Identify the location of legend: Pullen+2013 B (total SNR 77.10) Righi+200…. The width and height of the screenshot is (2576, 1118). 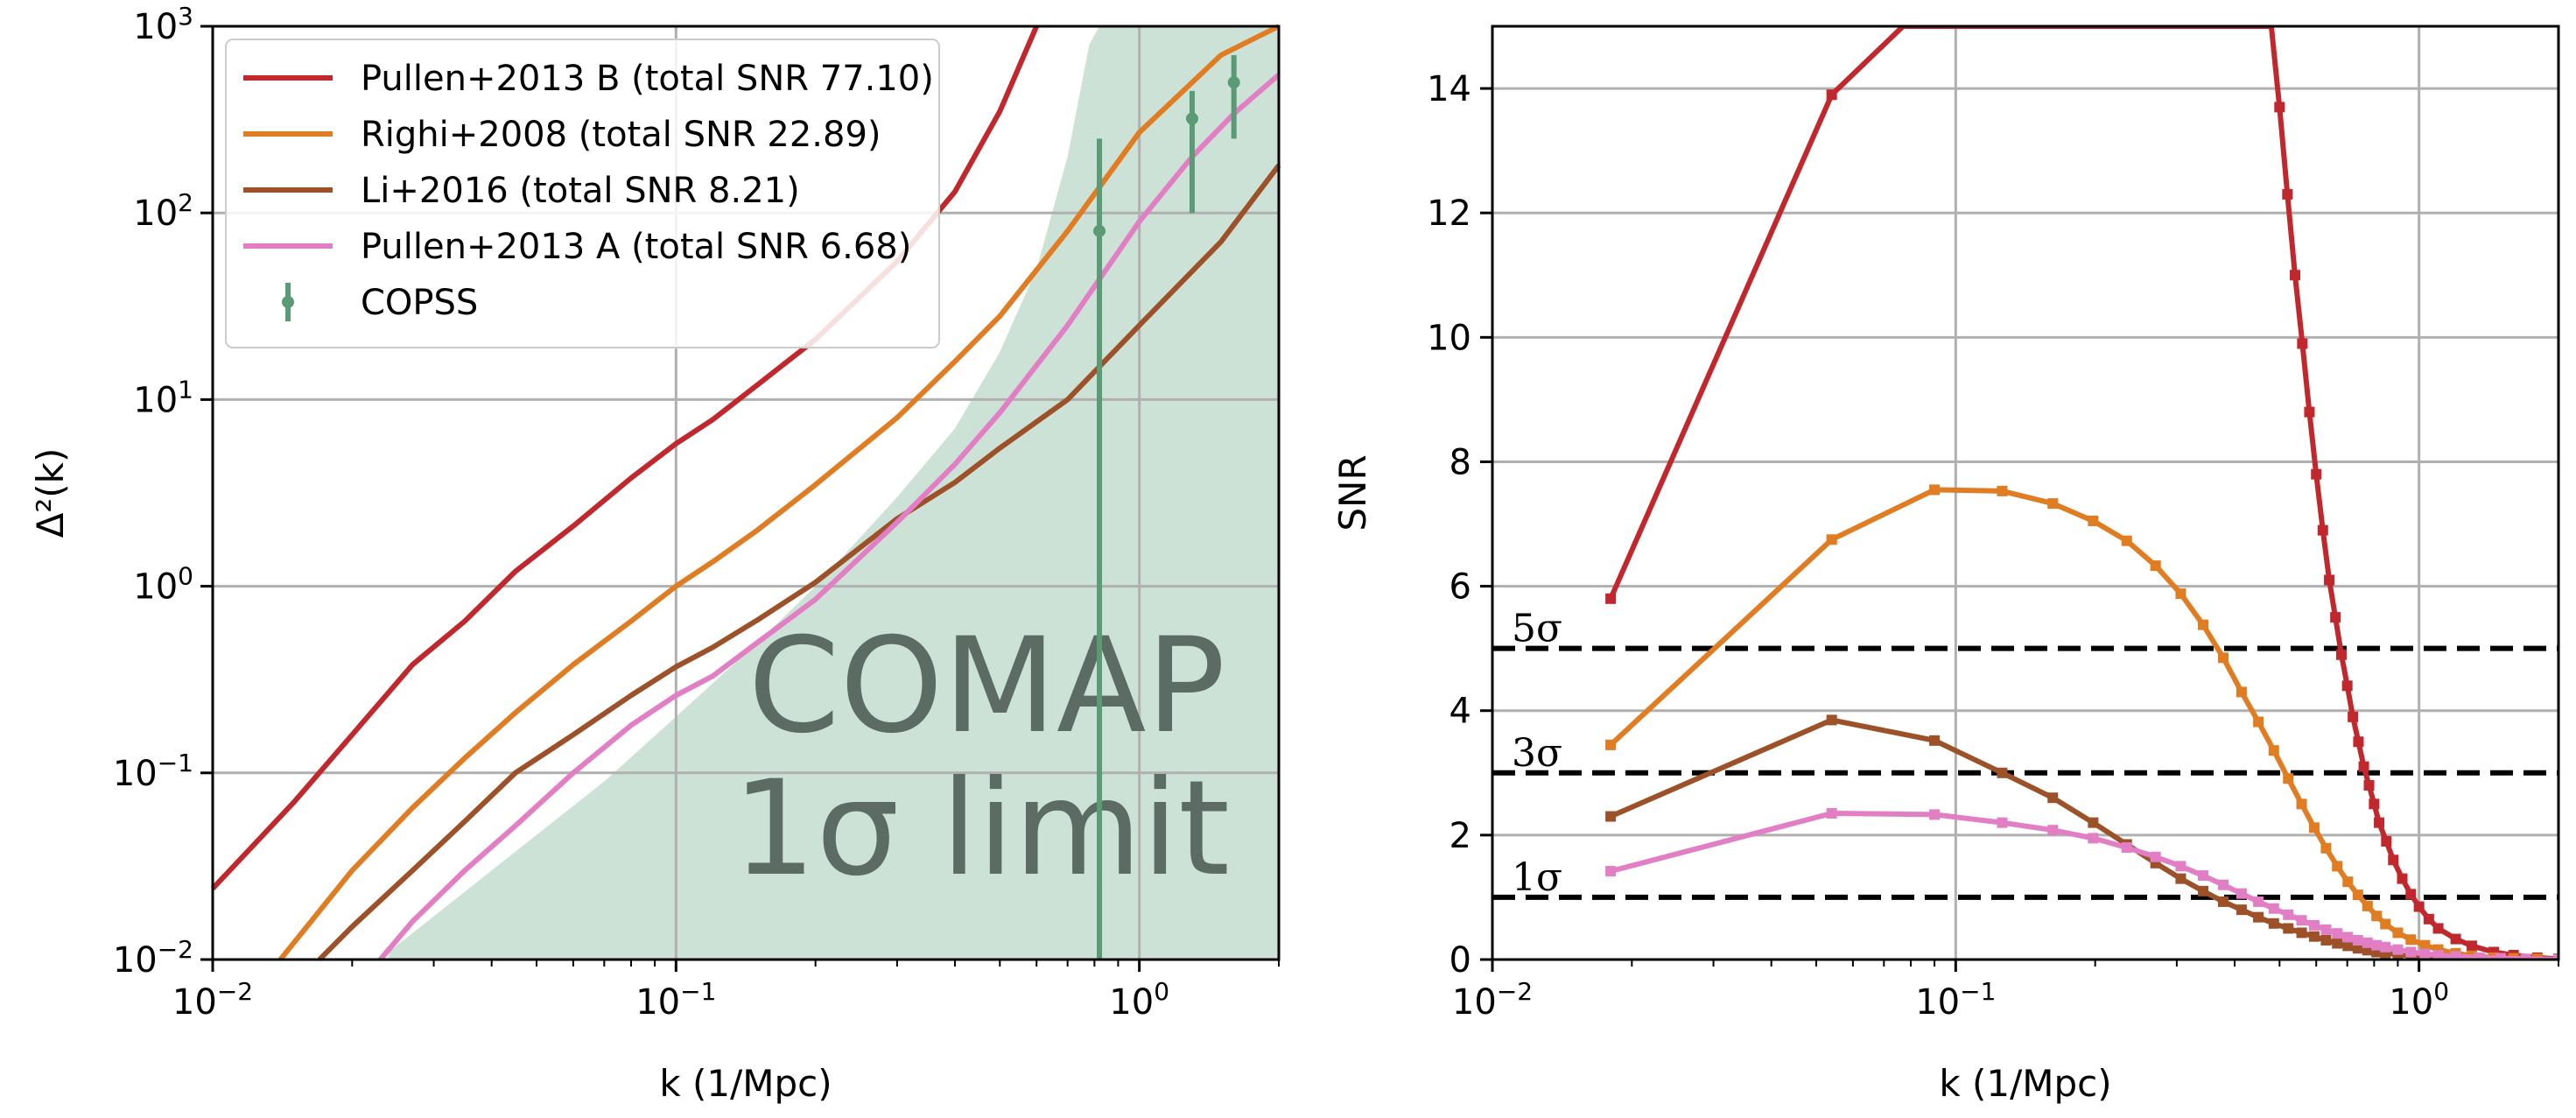
(582, 194).